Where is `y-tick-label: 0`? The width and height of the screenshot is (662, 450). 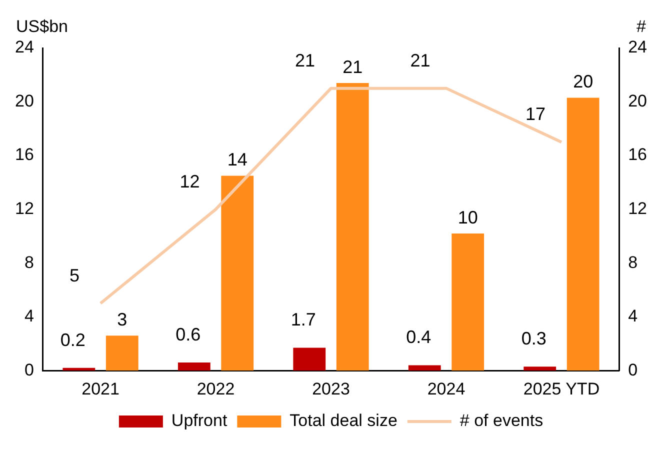 y-tick-label: 0 is located at coordinates (29, 370).